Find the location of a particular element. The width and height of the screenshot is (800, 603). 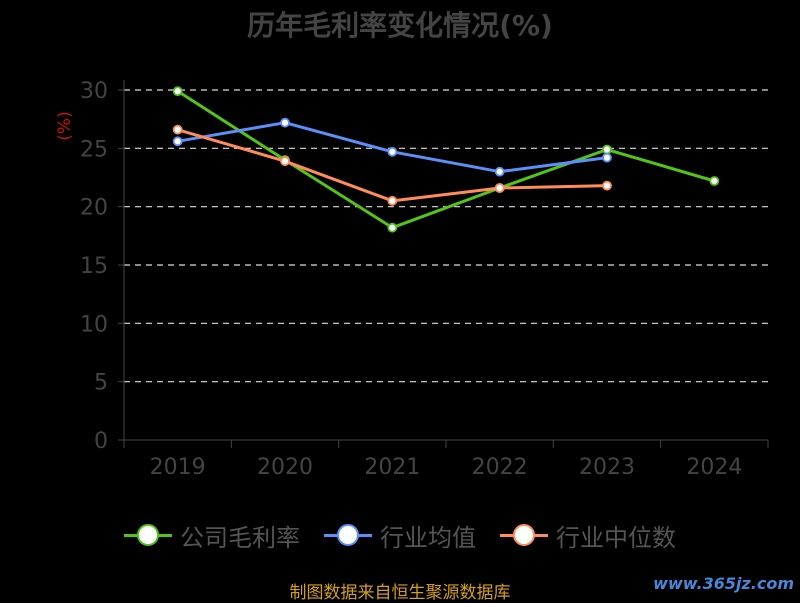

y-tick-label: 0 is located at coordinates (101, 441).